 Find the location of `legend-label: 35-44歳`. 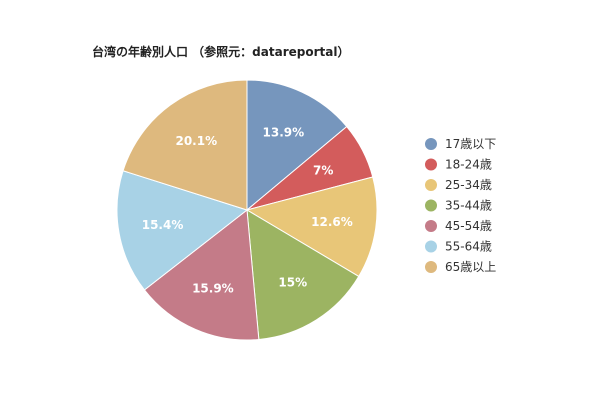

legend-label: 35-44歳 is located at coordinates (468, 206).